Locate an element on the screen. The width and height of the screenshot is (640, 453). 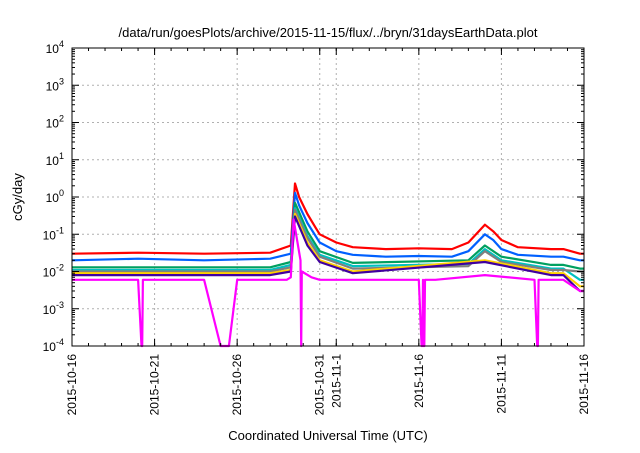
y-tick-label: 10⁴ is located at coordinates (55, 47).